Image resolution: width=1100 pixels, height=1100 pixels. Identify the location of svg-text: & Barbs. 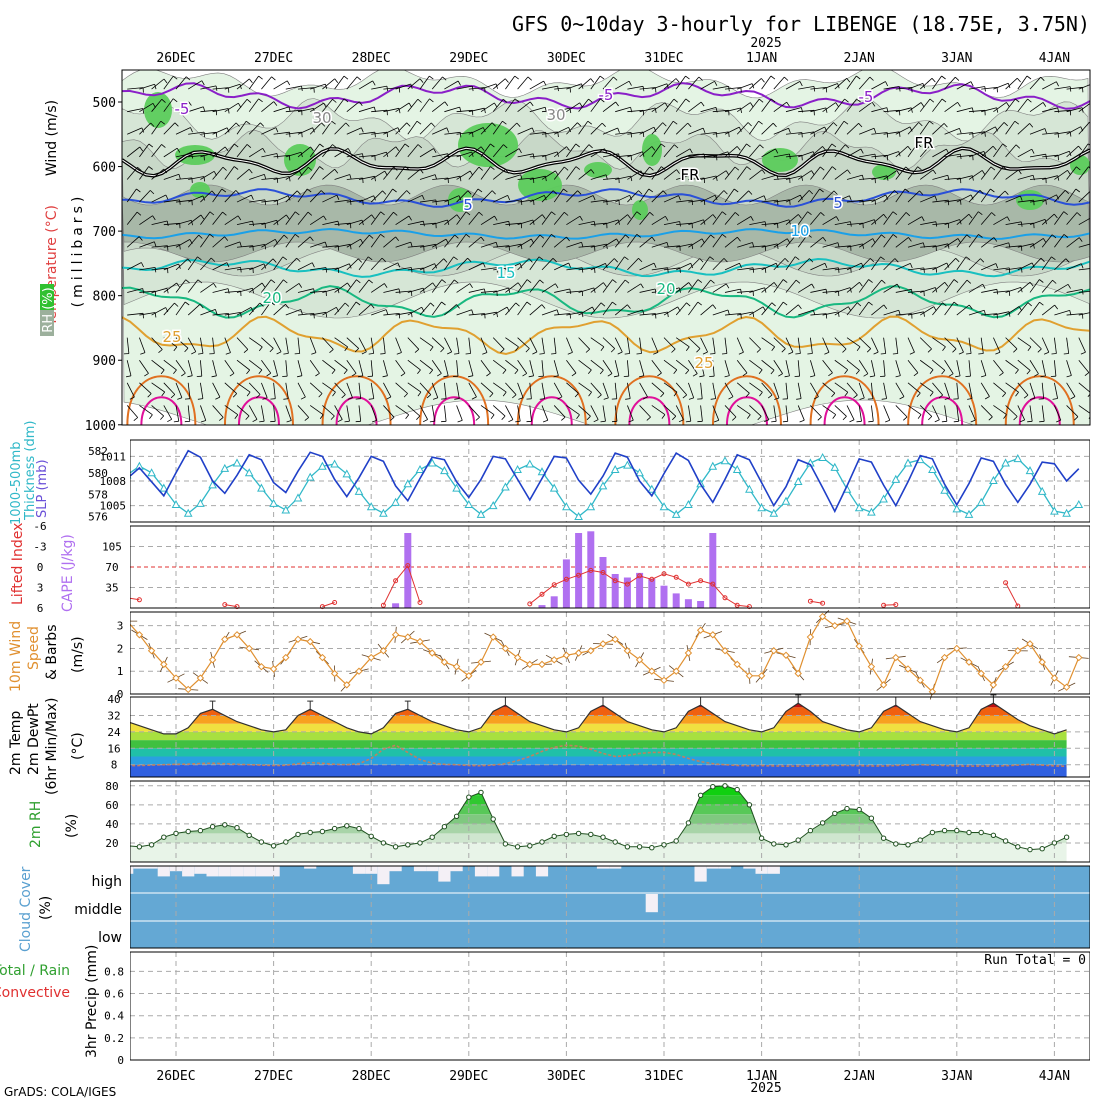
(52, 653).